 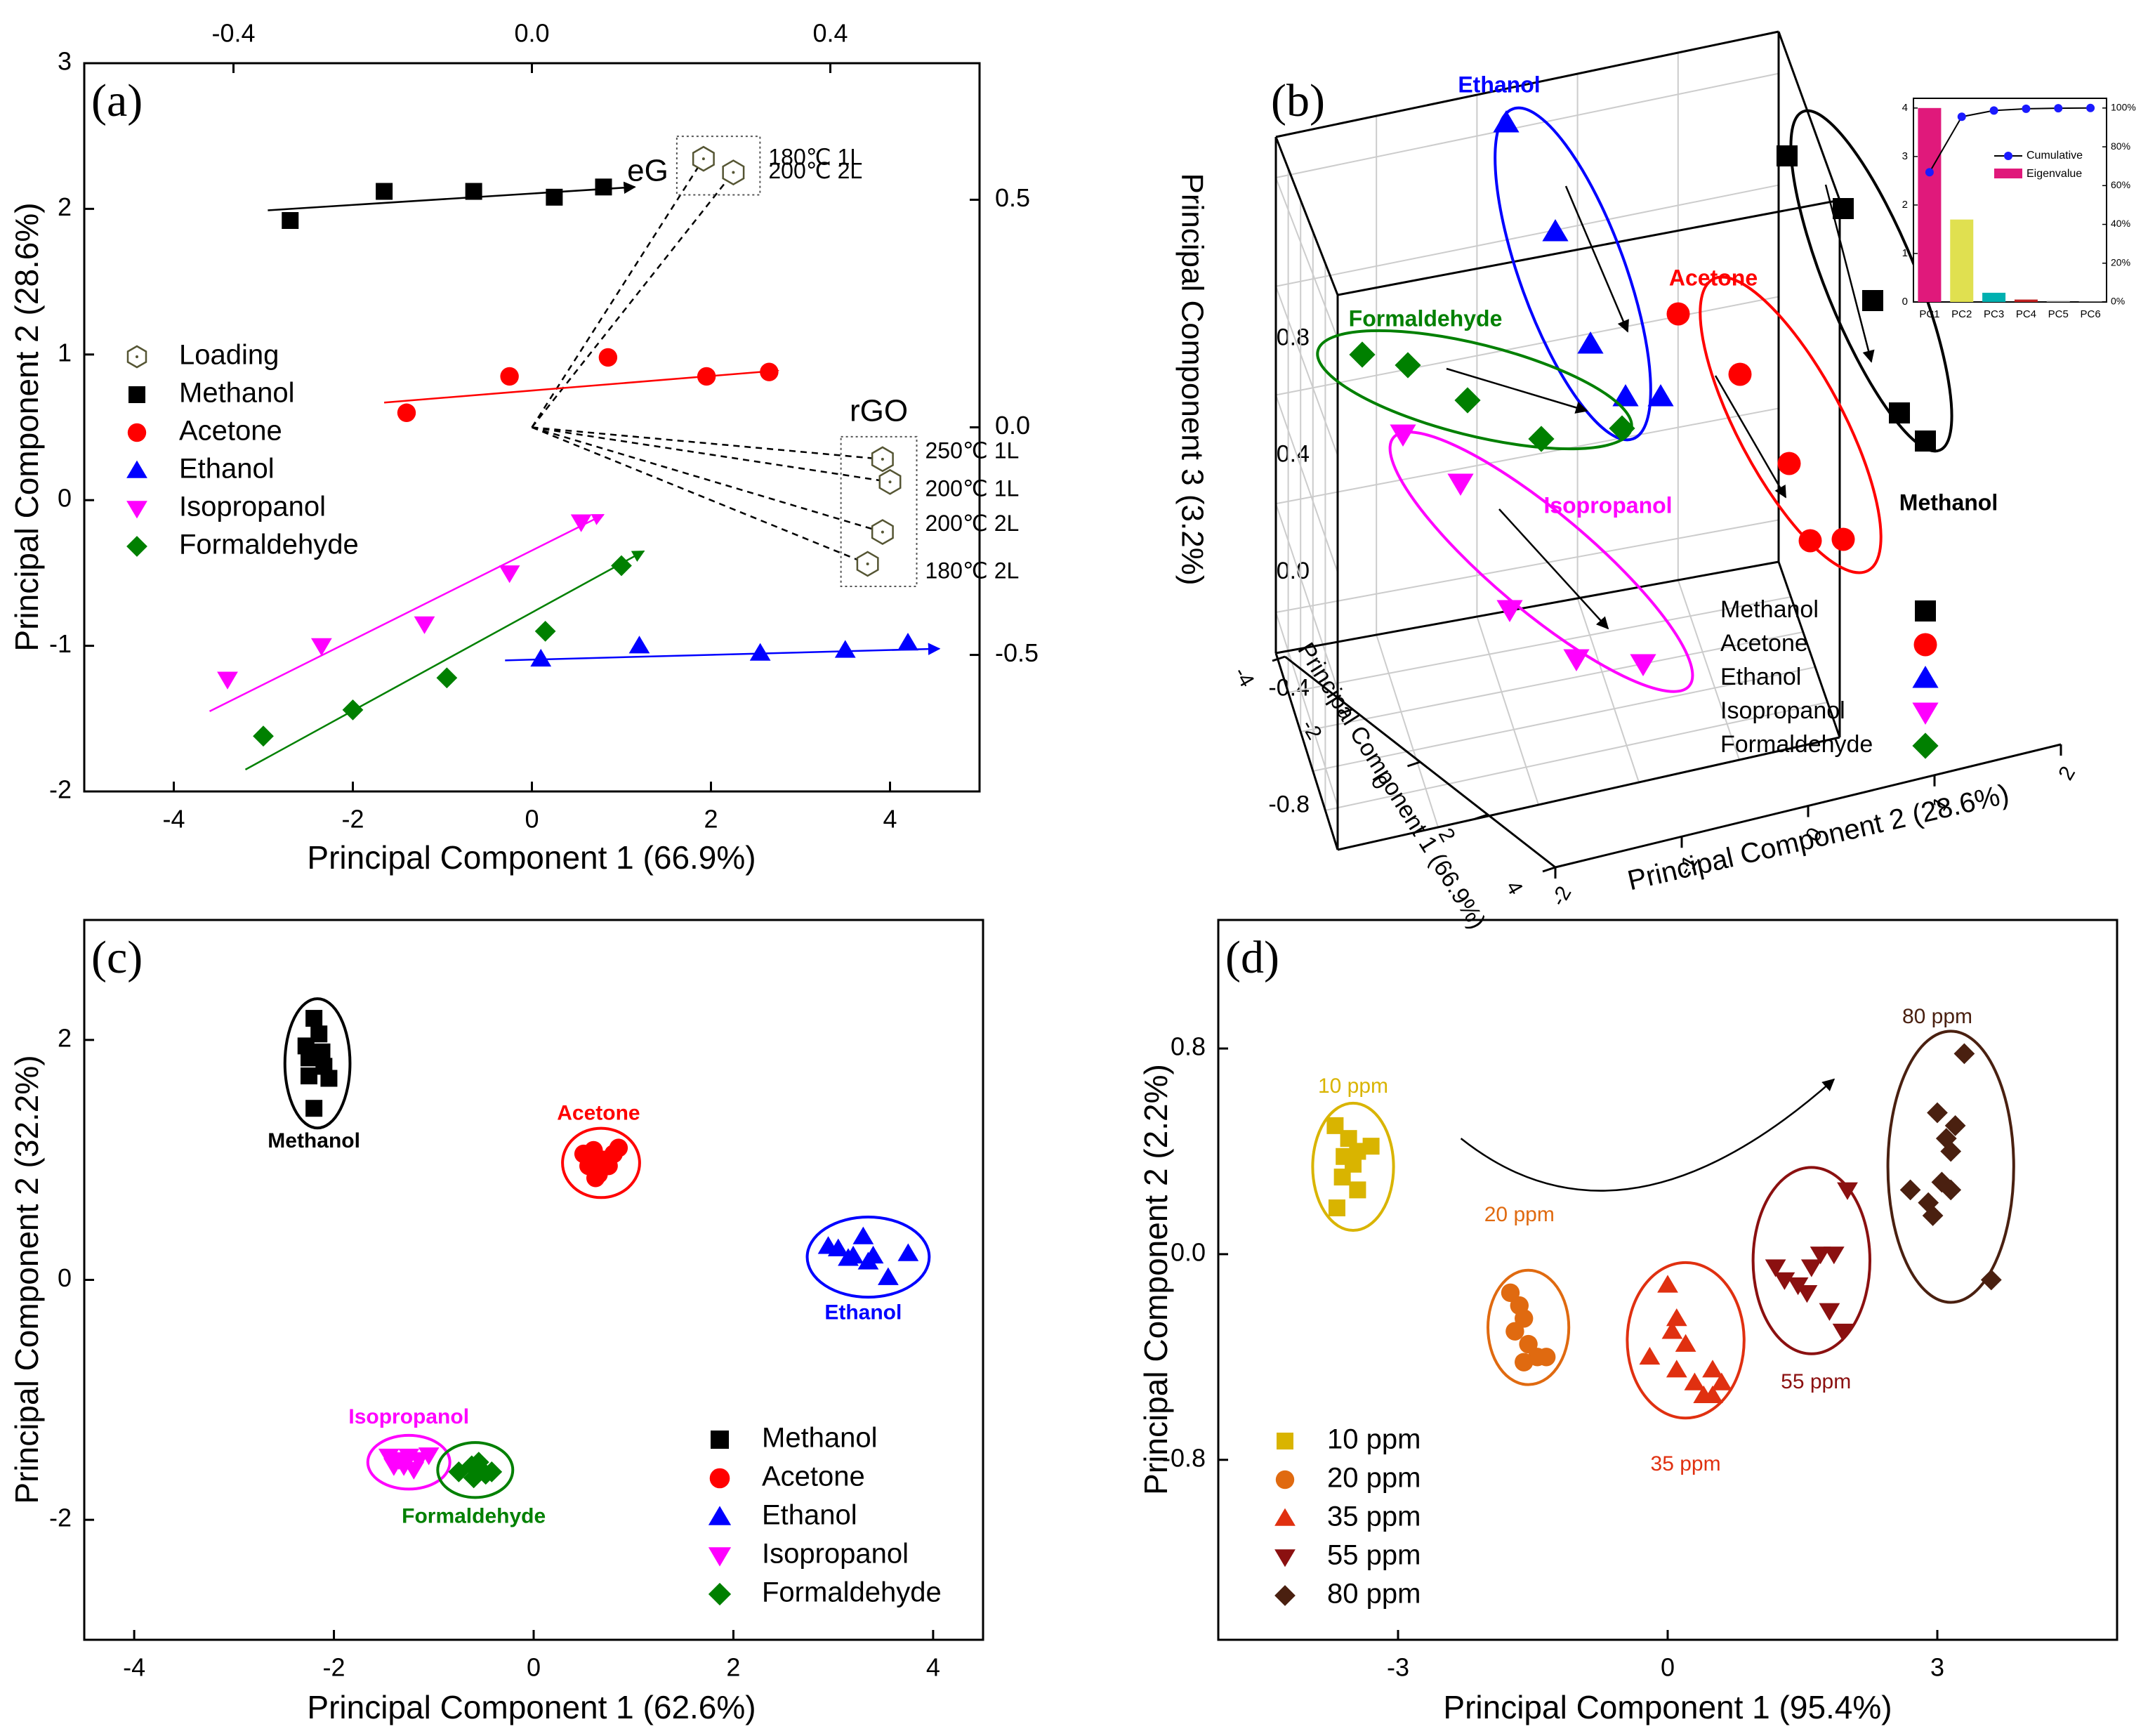 I want to click on legend-acetone-label: Acetone, so click(x=230, y=431).